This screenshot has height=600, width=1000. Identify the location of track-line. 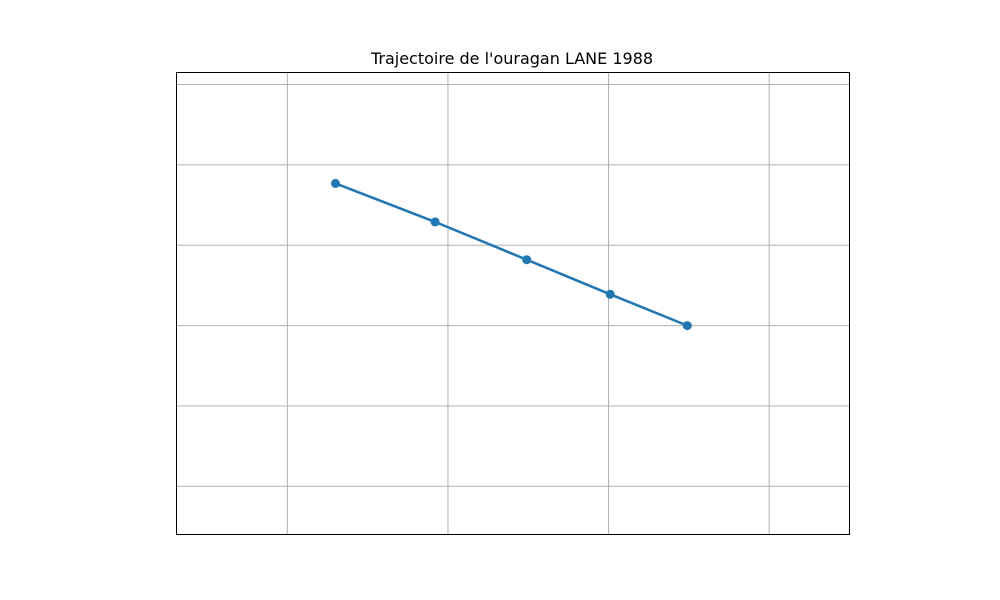
(511, 254).